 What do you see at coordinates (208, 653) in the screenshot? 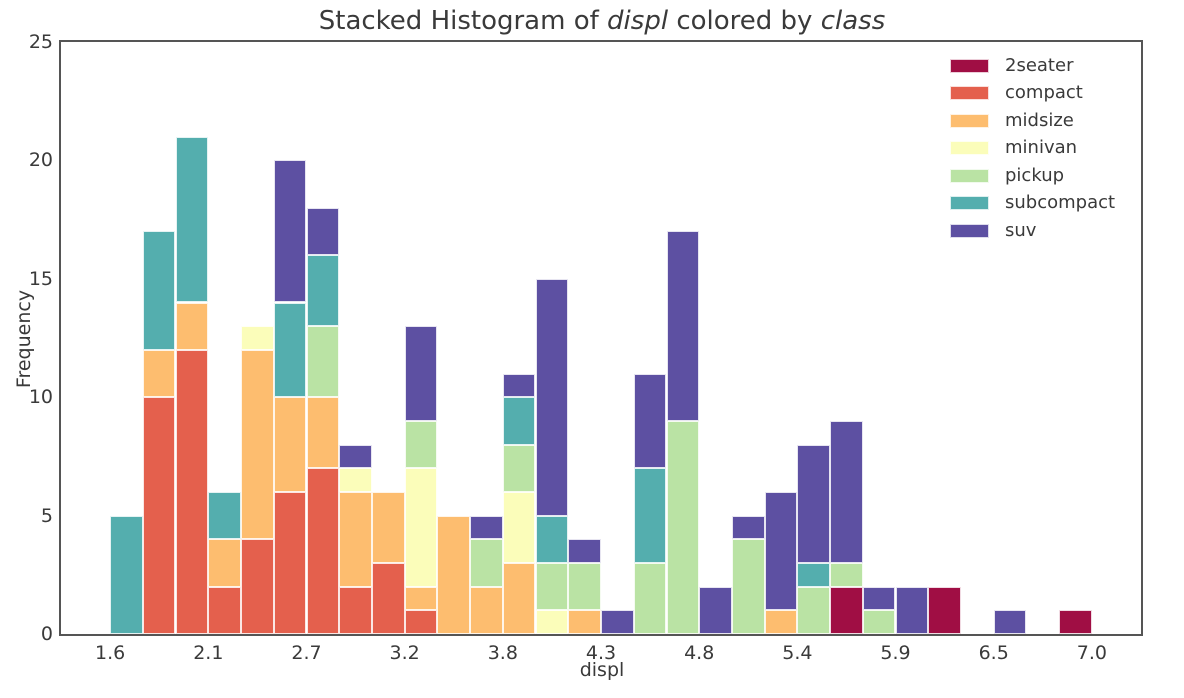
I see `x-tick-label: 2.1` at bounding box center [208, 653].